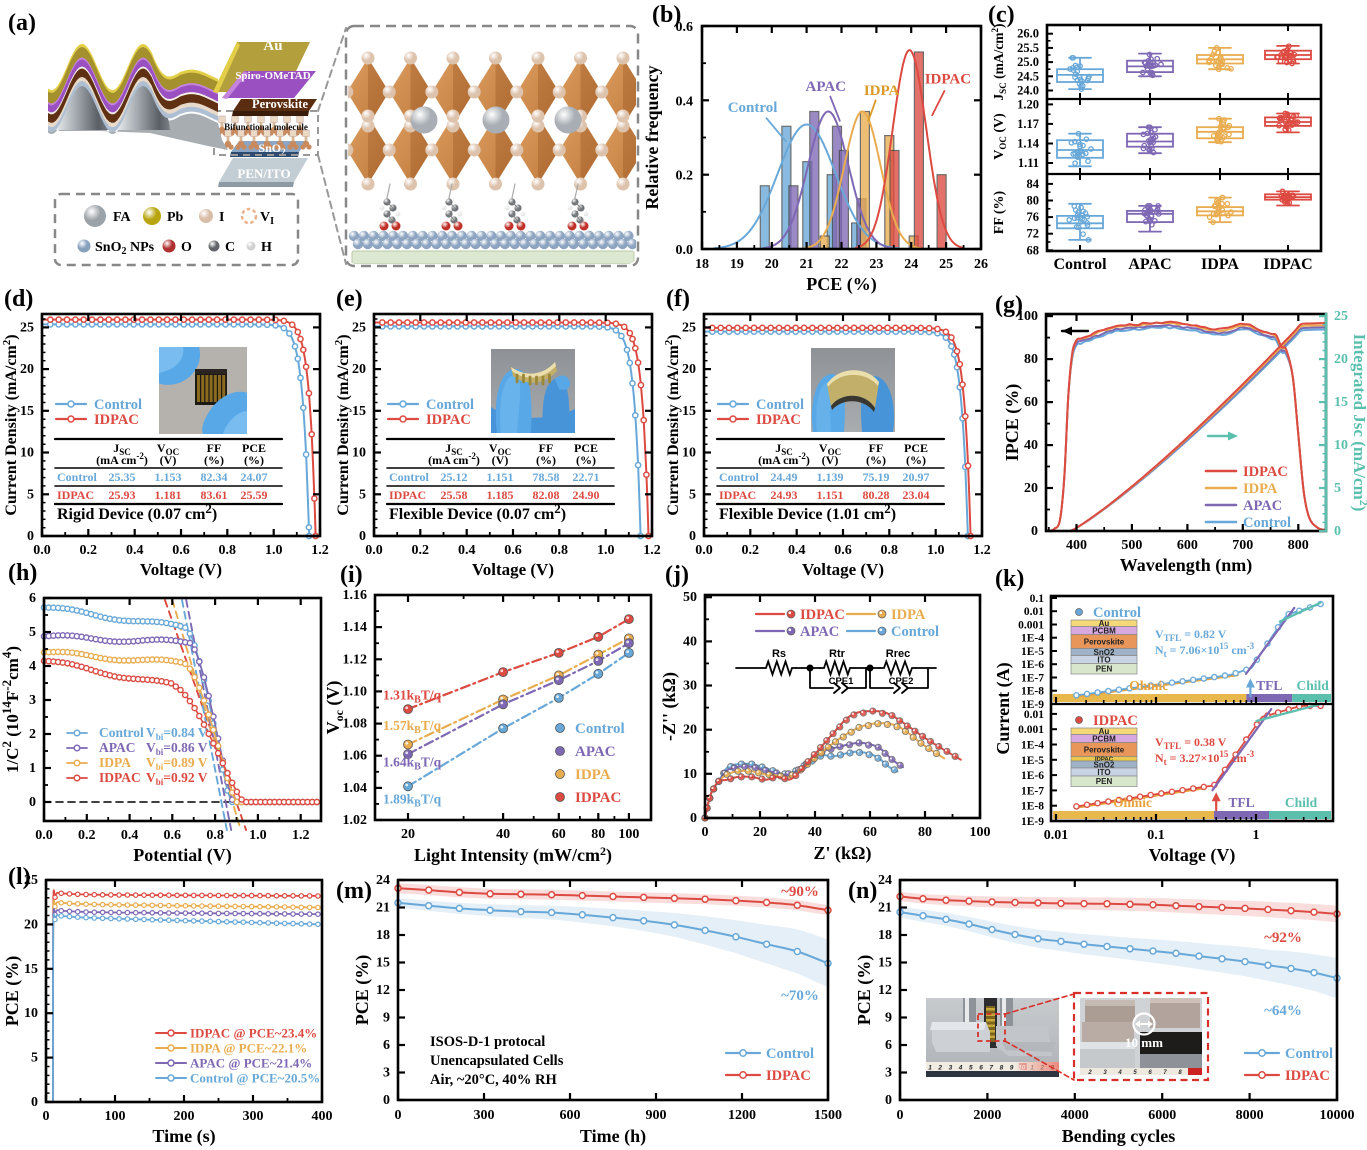 This screenshot has height=1150, width=1367. Describe the element at coordinates (31, 880) in the screenshot. I see `svg-text: 25` at that location.